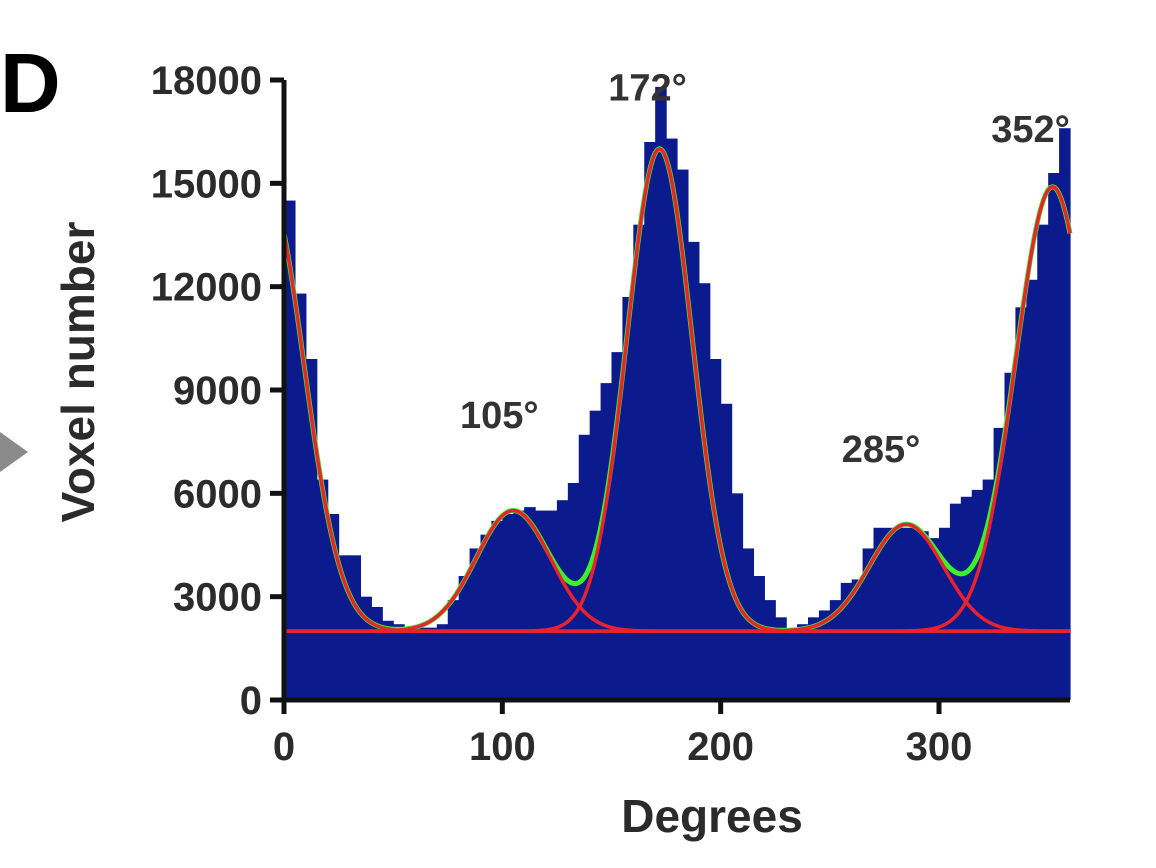 The width and height of the screenshot is (1156, 868). I want to click on y-axis: 0 3000 6000 9000 12000 15000 18000, so click(219, 391).